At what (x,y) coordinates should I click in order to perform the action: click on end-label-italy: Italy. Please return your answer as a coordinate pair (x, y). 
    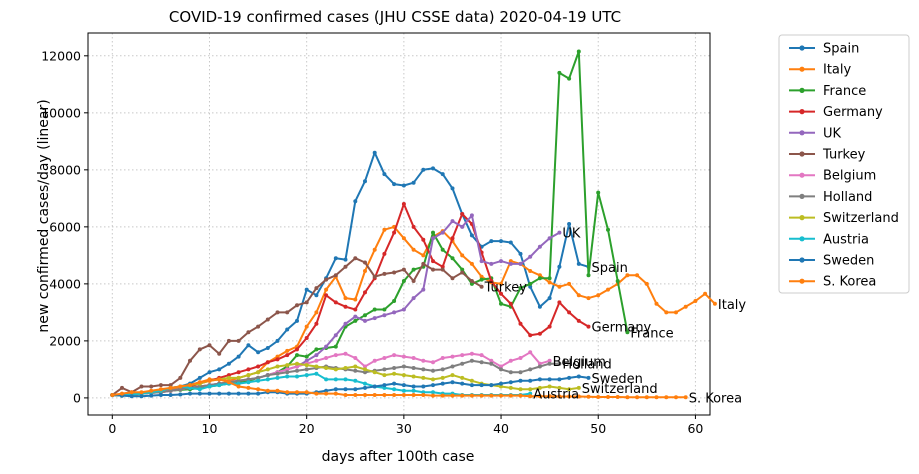
    Looking at the image, I should click on (732, 305).